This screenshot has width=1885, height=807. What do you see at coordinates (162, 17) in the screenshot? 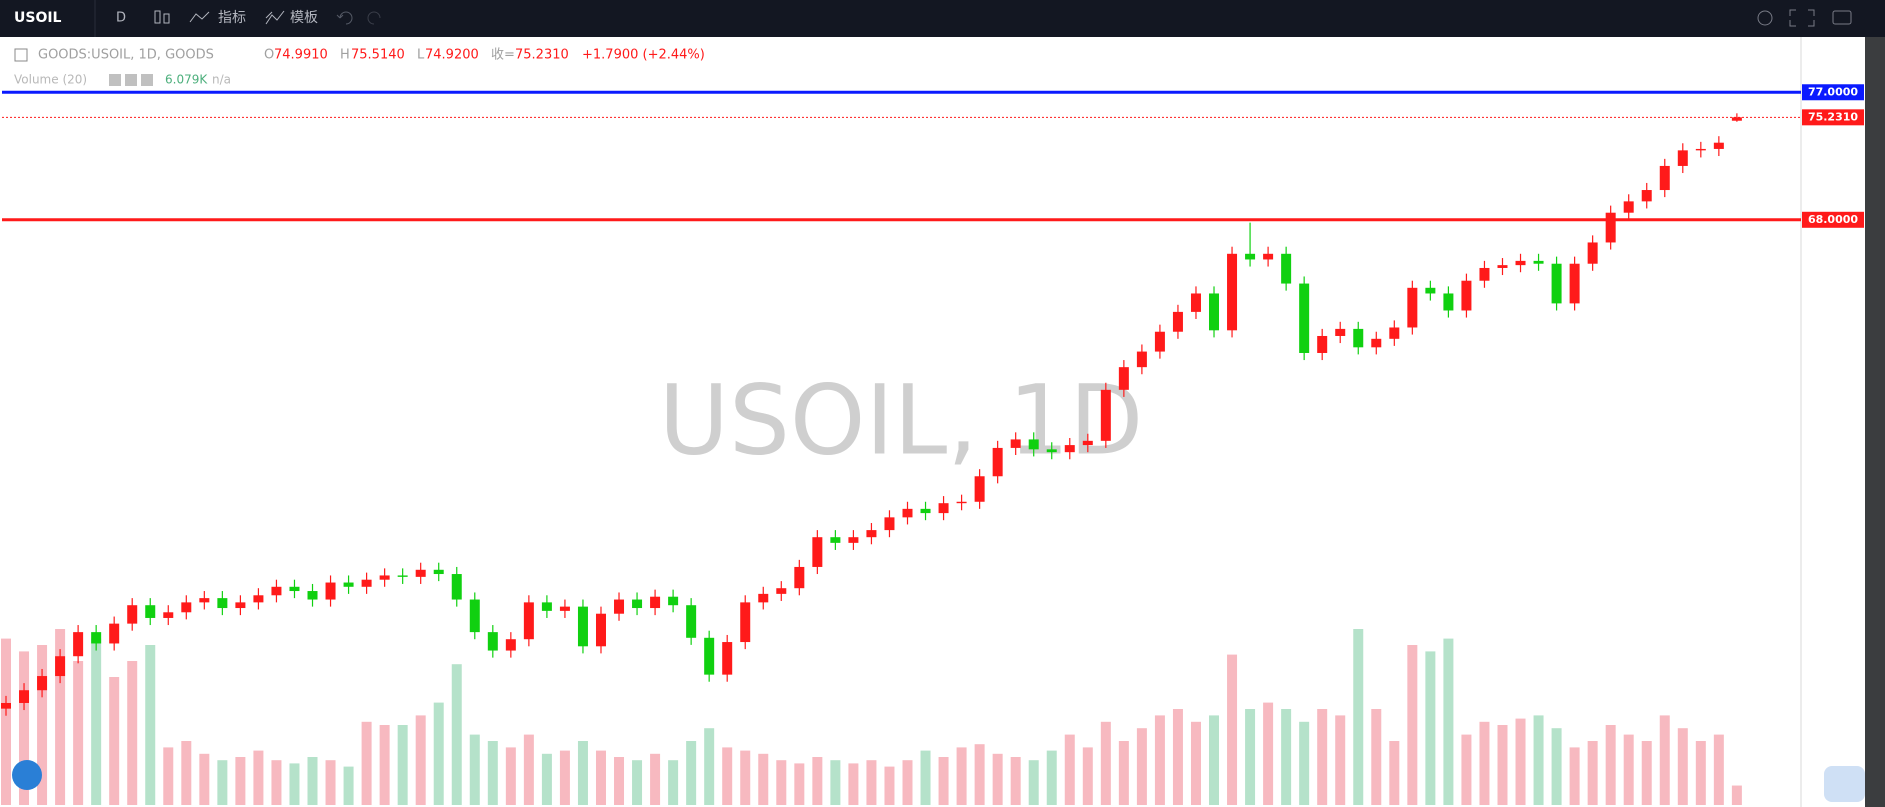
I see `chart-style-icon` at bounding box center [162, 17].